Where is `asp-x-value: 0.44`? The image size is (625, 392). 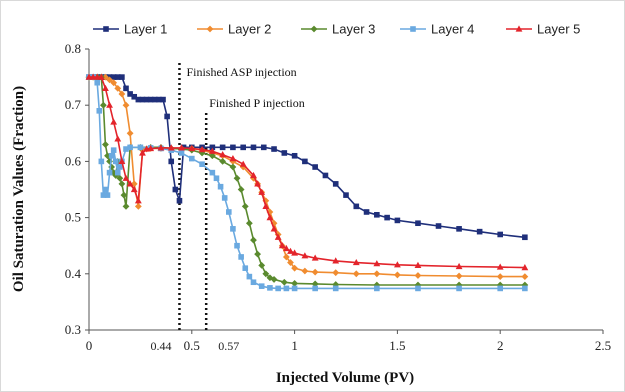
asp-x-value: 0.44 is located at coordinates (160, 346).